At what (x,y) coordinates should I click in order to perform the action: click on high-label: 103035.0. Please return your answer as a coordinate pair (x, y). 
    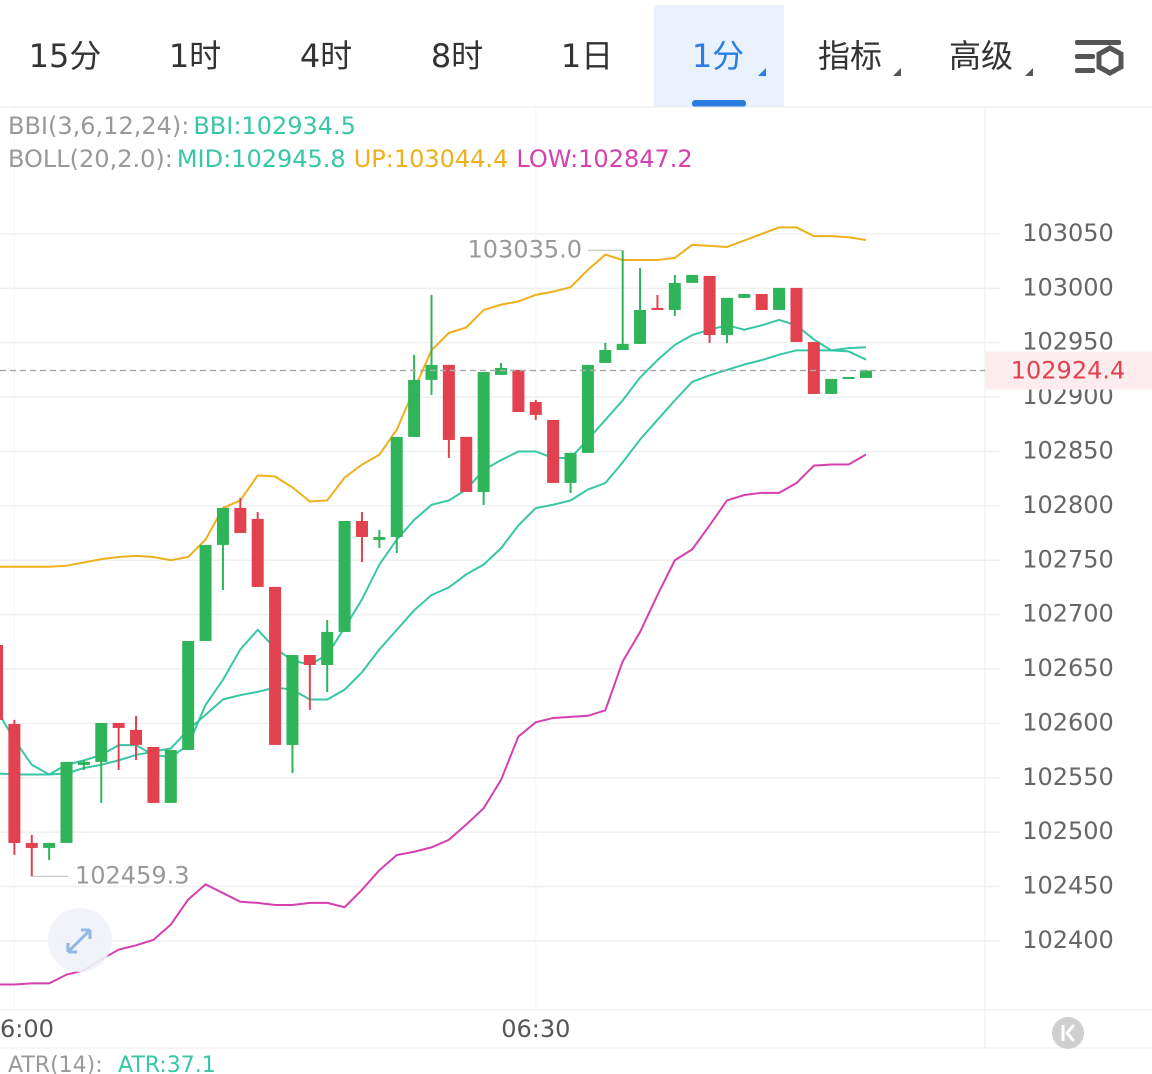
    Looking at the image, I should click on (524, 249).